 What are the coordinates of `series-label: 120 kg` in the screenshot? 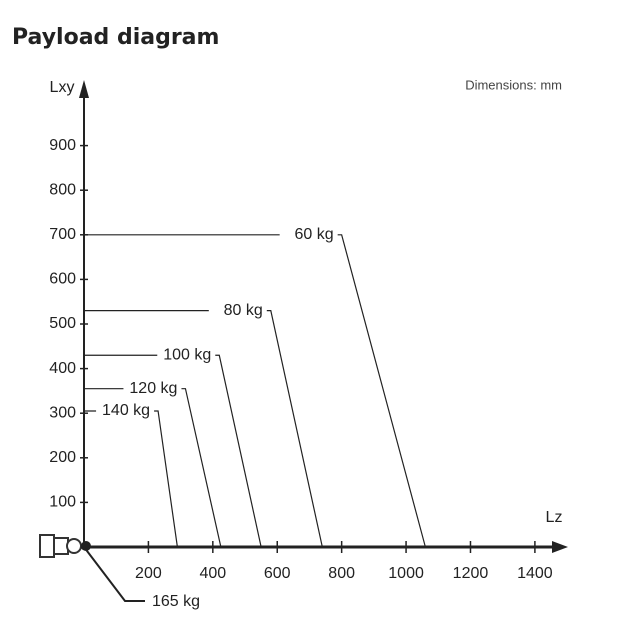 It's located at (153, 388).